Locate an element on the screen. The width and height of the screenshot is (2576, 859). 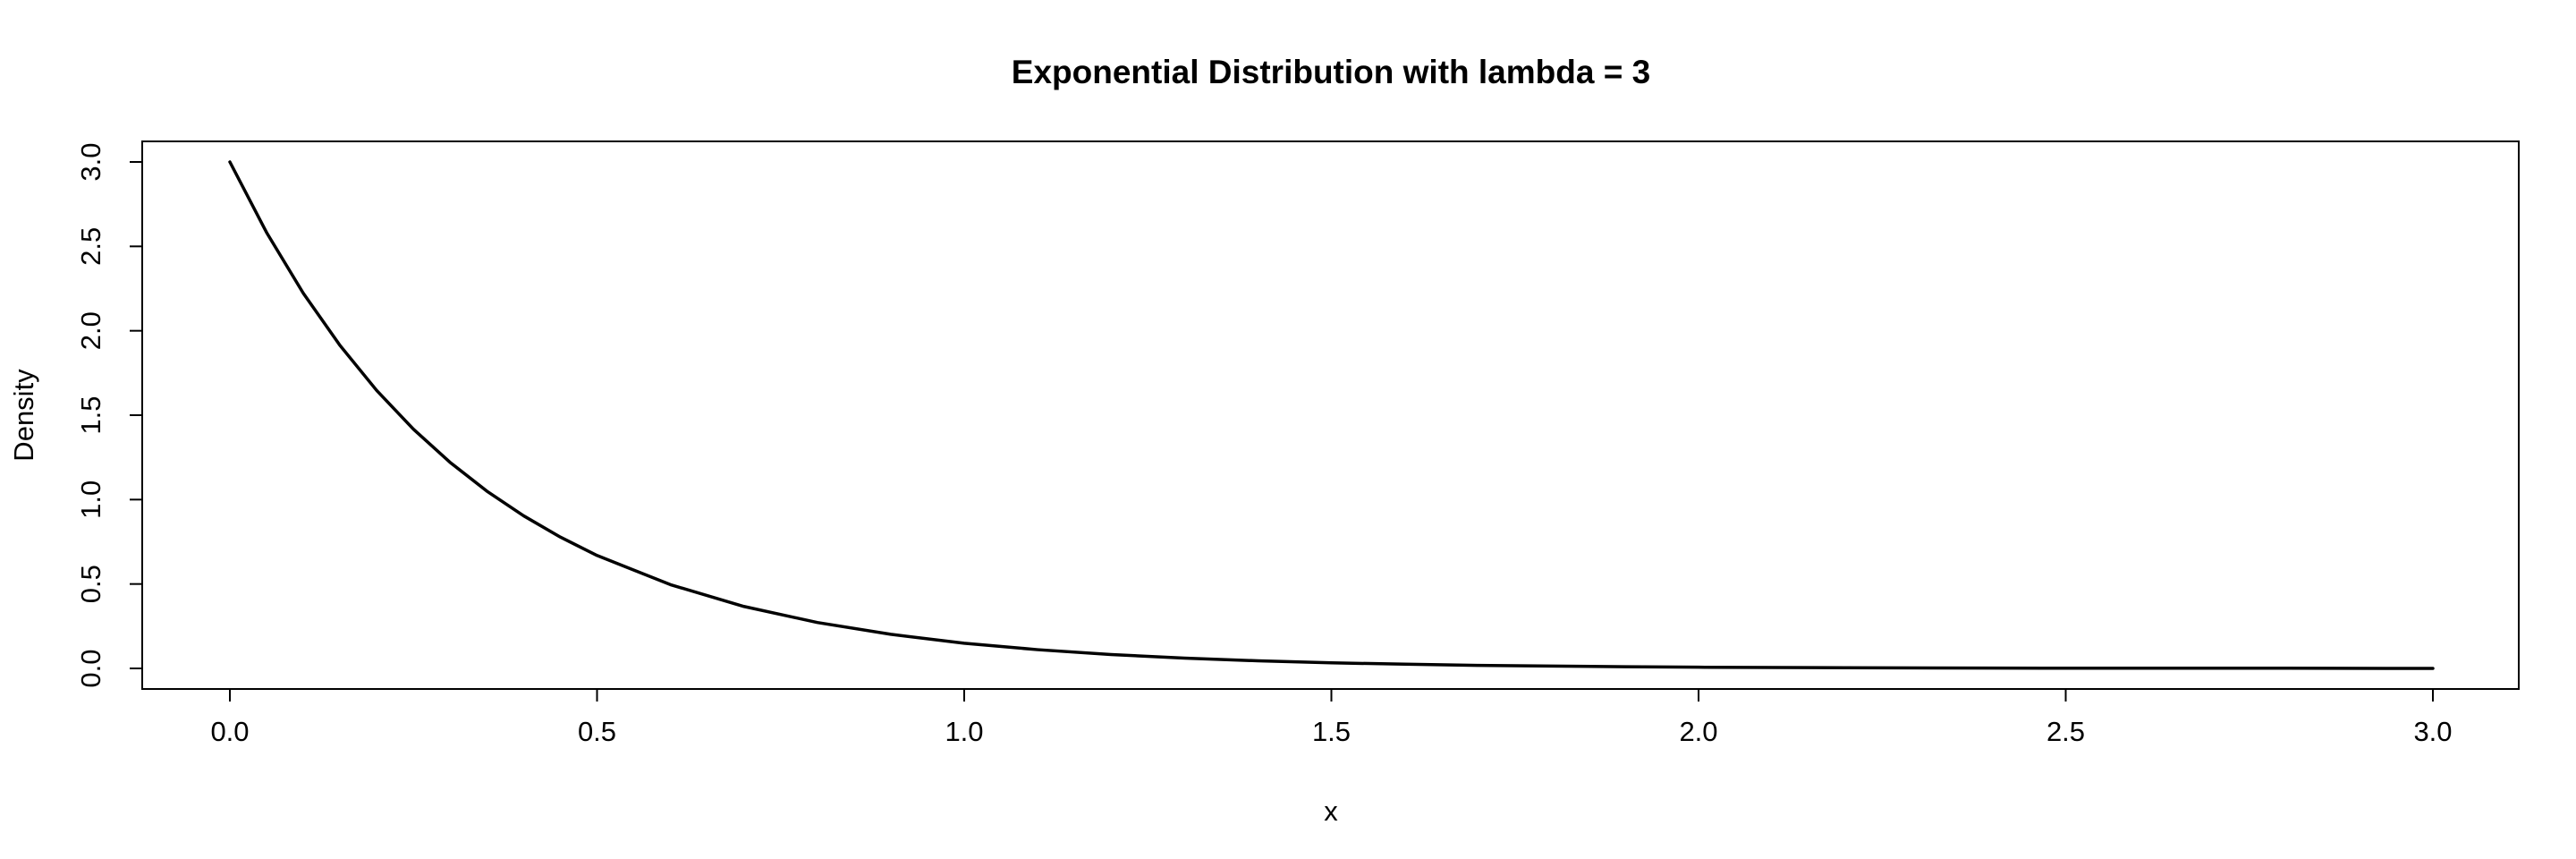
y-tick-label: 1.5 is located at coordinates (90, 414).